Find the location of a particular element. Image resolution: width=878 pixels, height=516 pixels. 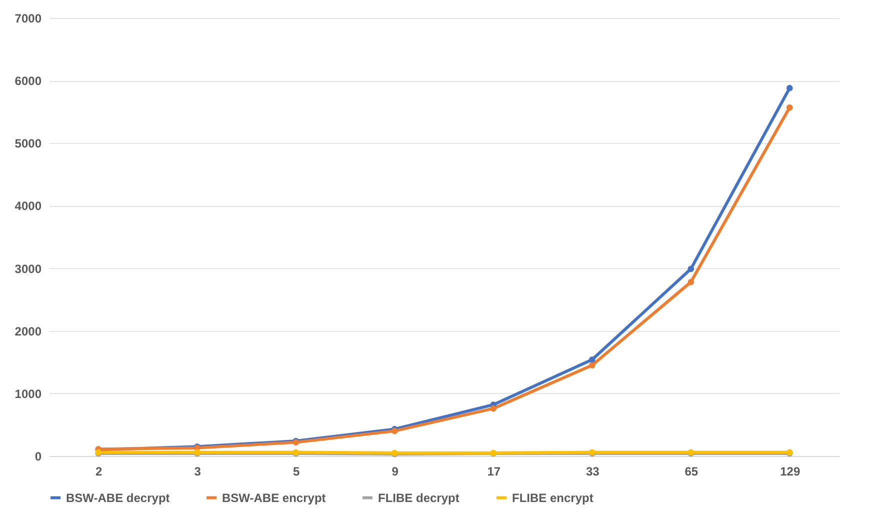

x-tick-label: 2 is located at coordinates (99, 471).